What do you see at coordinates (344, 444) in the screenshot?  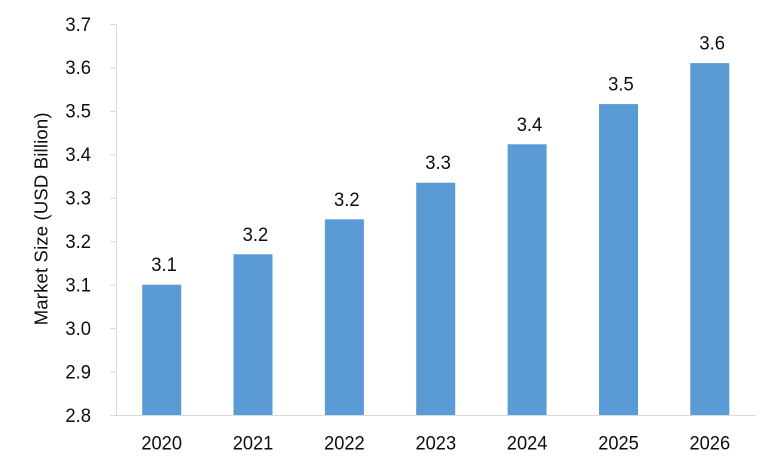 I see `svg-text: 2022` at bounding box center [344, 444].